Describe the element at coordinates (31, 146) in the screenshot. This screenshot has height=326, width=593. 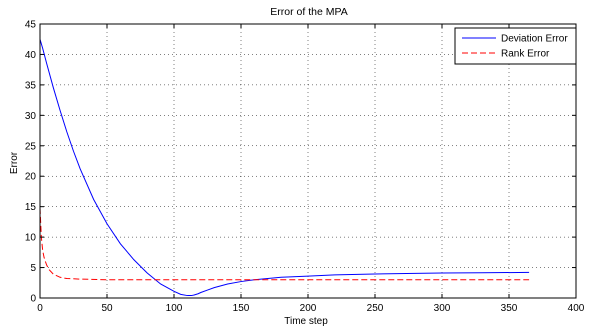
I see `y-tick-label: 25` at that location.